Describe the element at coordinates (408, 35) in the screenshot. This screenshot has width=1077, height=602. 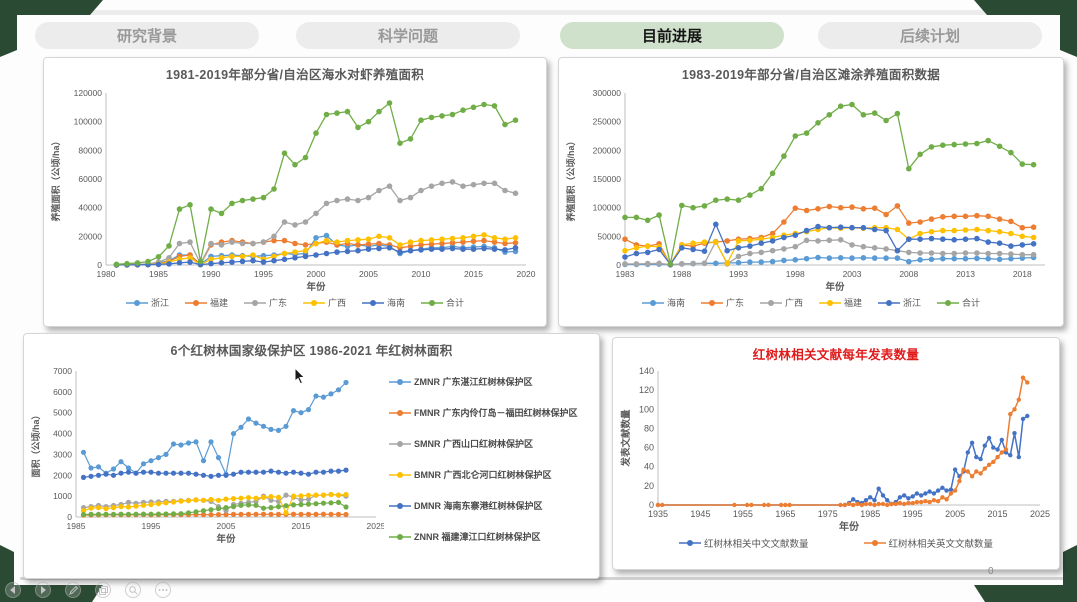
I see `tab-scientific-questions: 科学问题` at that location.